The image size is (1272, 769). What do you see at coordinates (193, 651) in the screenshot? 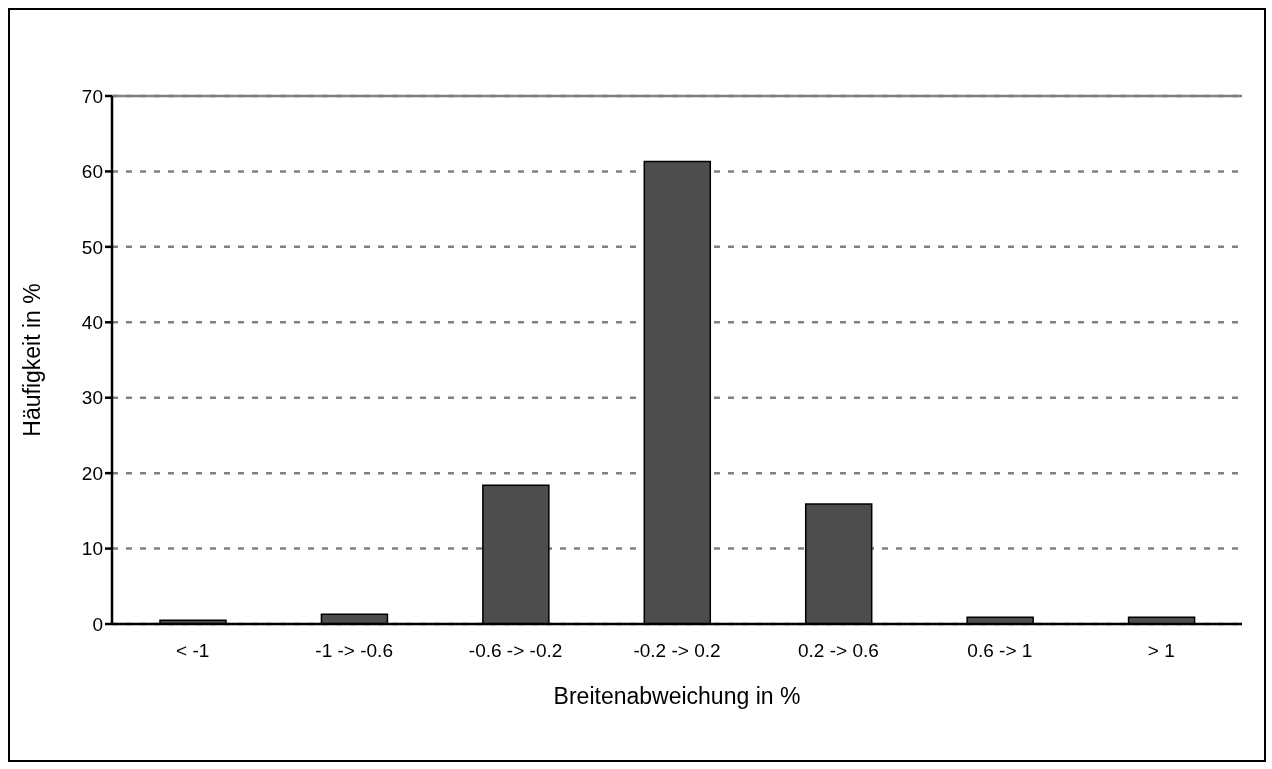
I see `x-tick-label: < -1` at bounding box center [193, 651].